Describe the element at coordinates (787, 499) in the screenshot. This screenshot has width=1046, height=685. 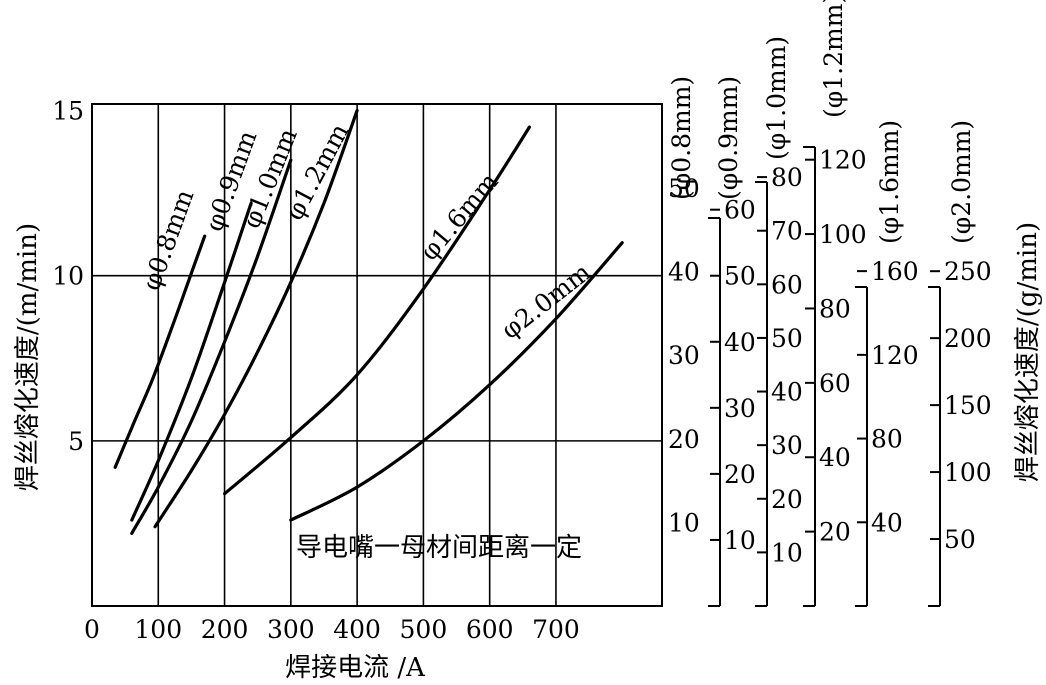
I see `secondary-tick-label-2-1: 20` at that location.